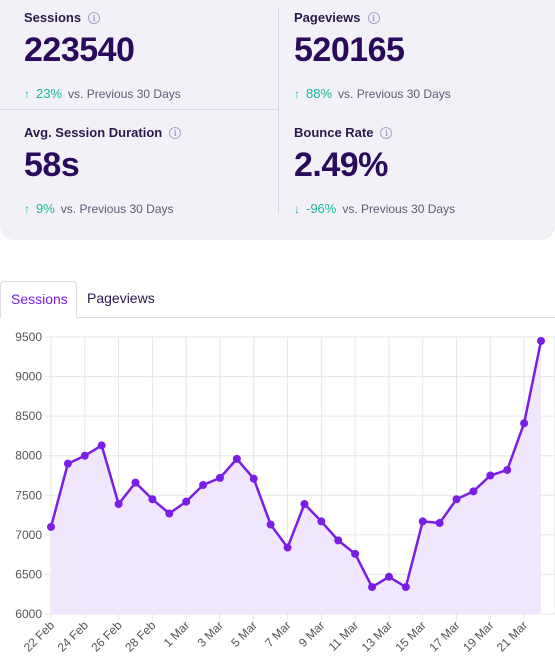  I want to click on y-tick-label: 6000, so click(28, 614).